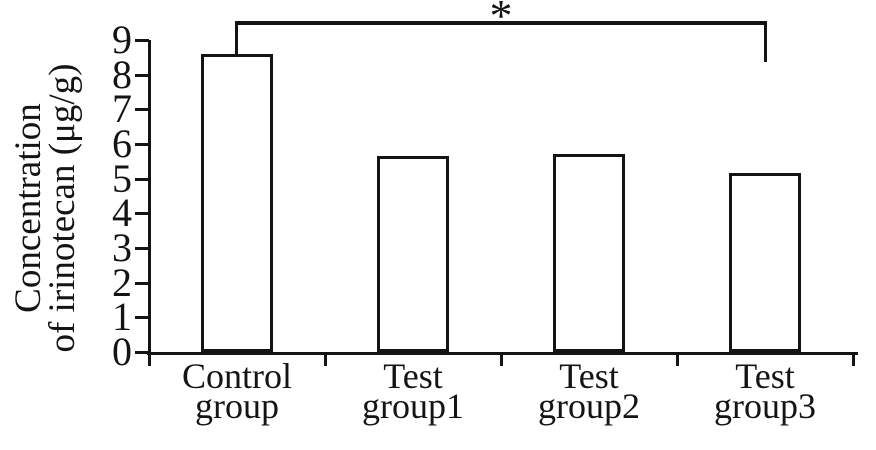 This screenshot has width=876, height=450. I want to click on y-axis-tick-label: 0, so click(122, 351).